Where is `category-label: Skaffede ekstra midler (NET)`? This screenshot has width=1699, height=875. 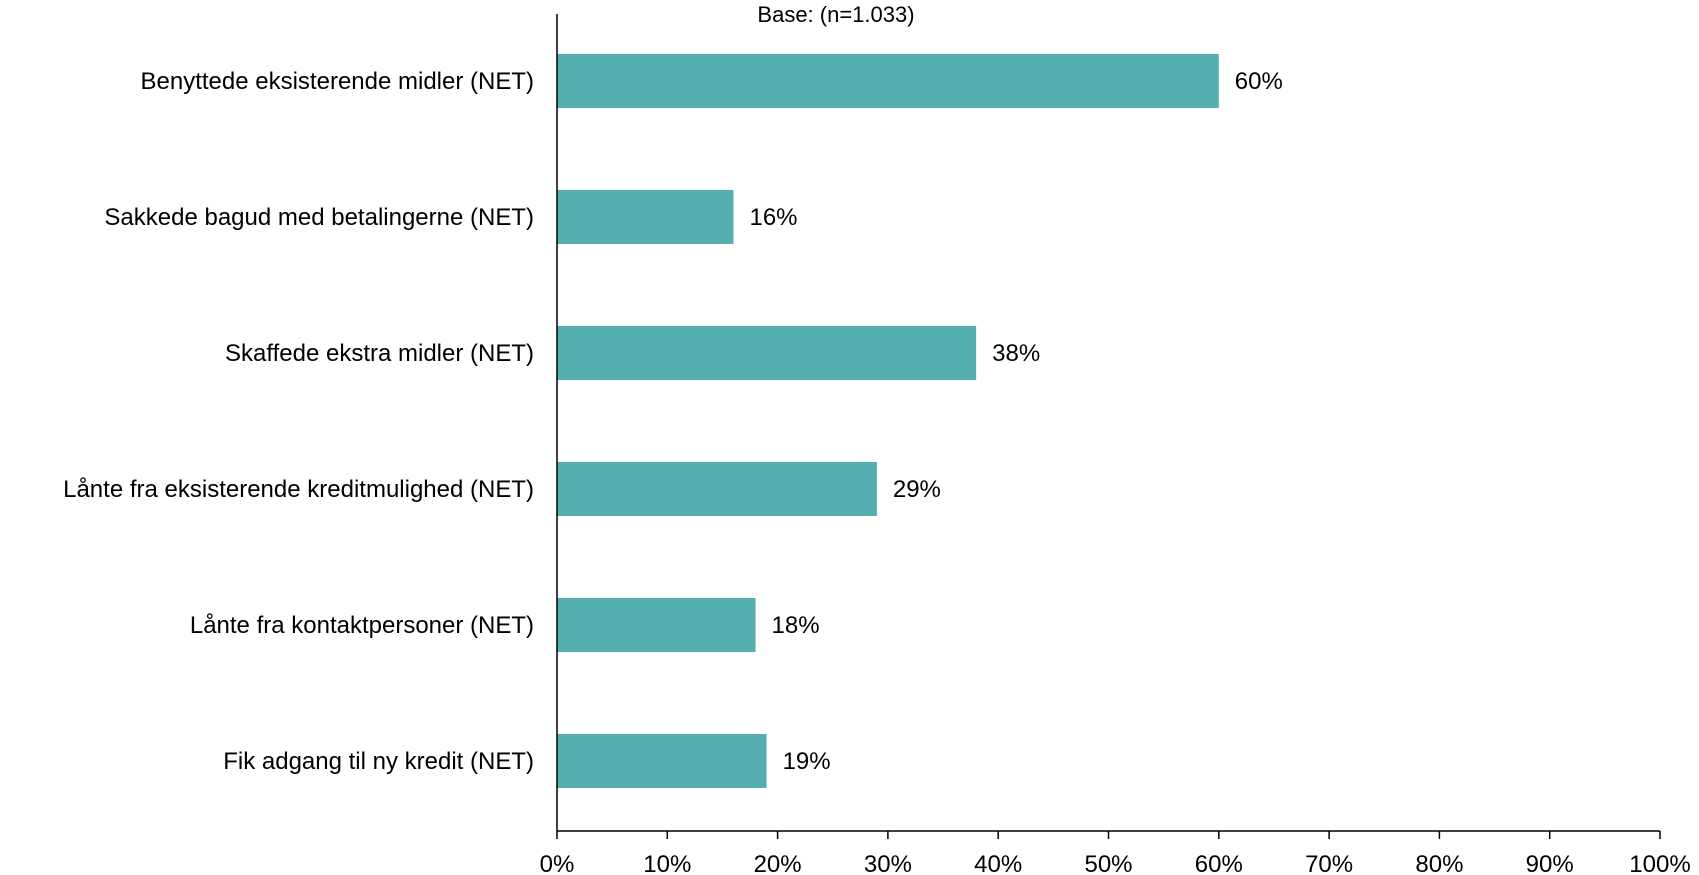
category-label: Skaffede ekstra midler (NET) is located at coordinates (379, 353).